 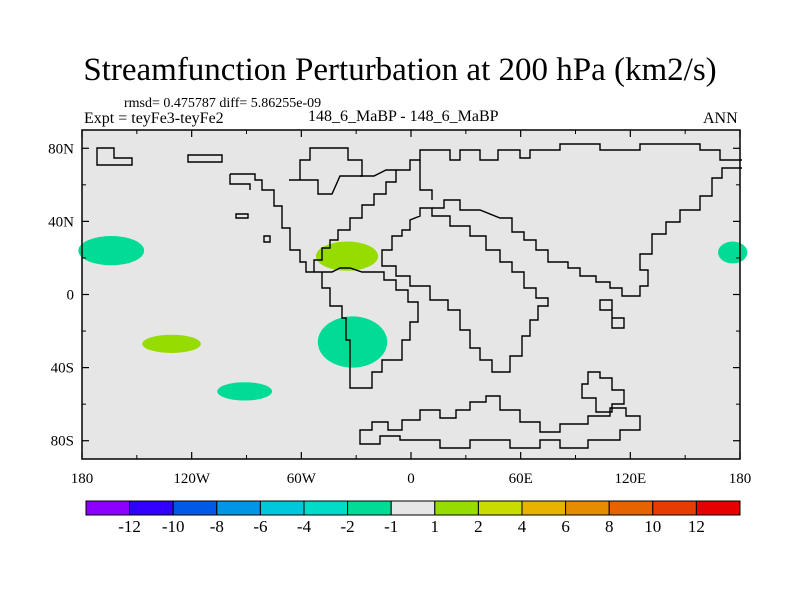 I want to click on case-label: 148_6_MaBP - 148_6_MaBP, so click(x=403, y=116).